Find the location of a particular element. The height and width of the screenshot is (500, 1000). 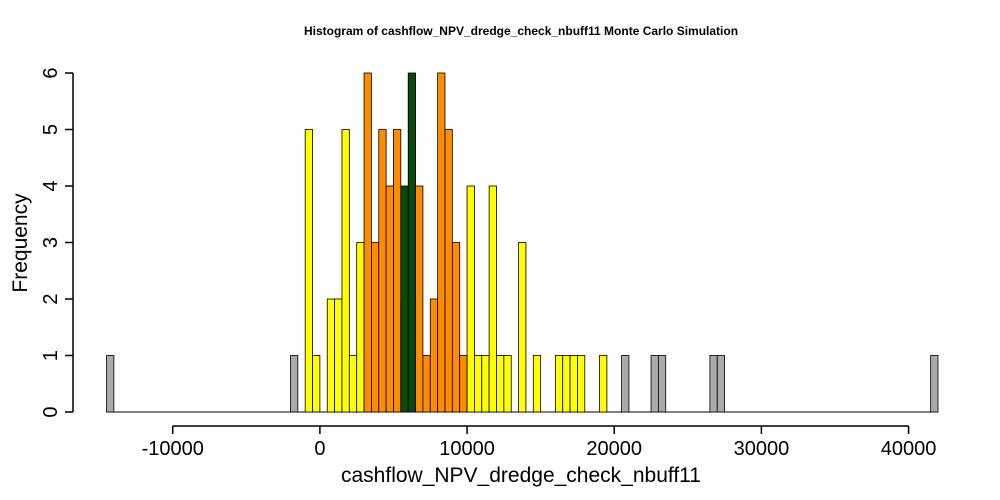

y-axis: 0 1 2 3 4 5 6 is located at coordinates (57, 242).